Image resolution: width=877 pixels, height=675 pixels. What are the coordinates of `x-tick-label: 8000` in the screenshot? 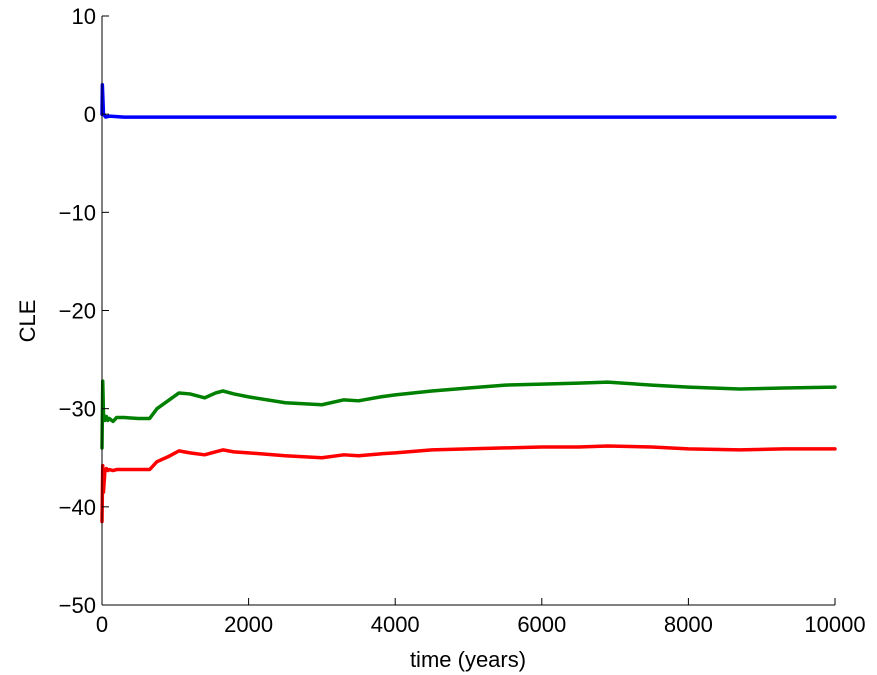 It's located at (688, 624).